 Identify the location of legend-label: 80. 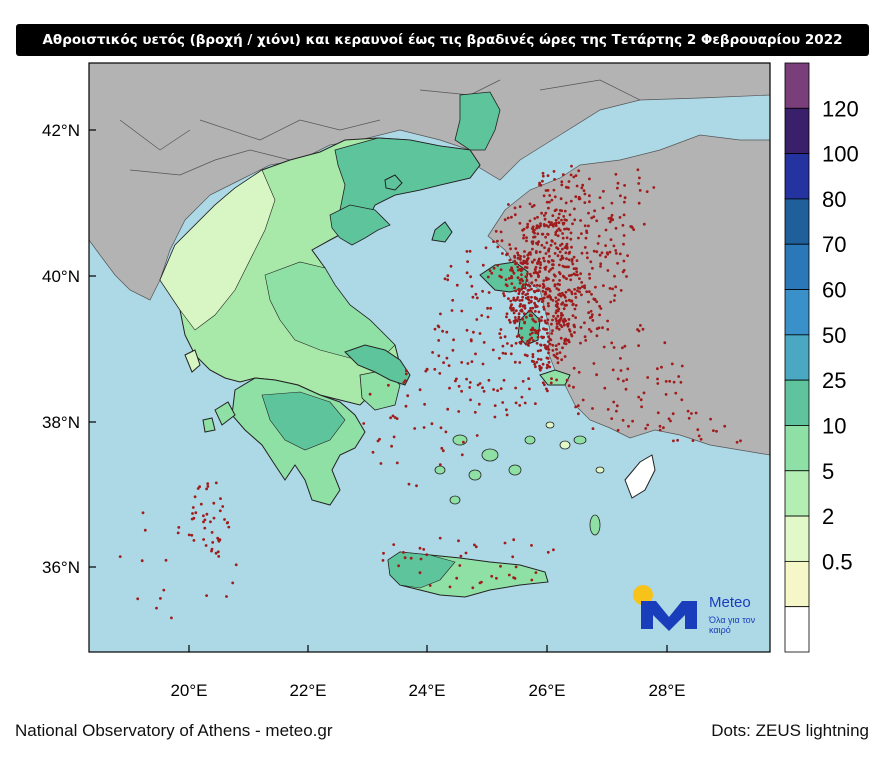
(834, 199).